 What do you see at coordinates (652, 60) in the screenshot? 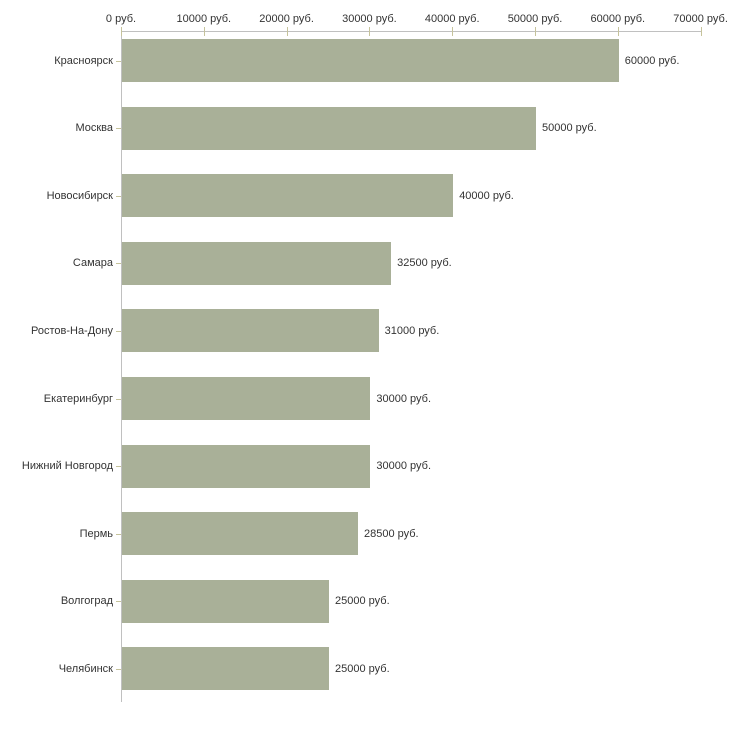
I see `value-label: 60000 руб.` at bounding box center [652, 60].